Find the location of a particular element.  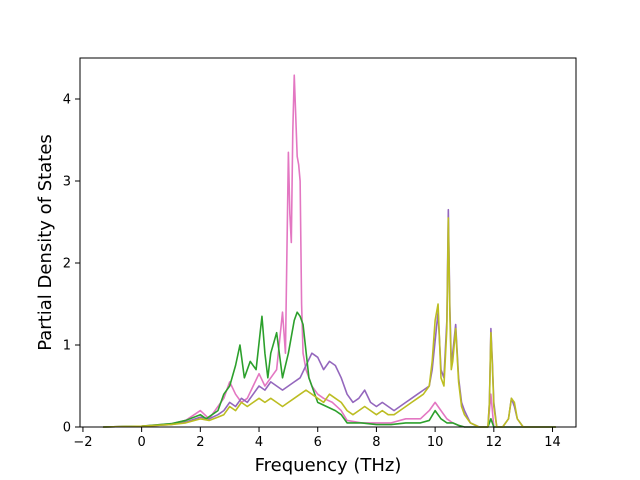

x-tick-label: 2 is located at coordinates (200, 442).